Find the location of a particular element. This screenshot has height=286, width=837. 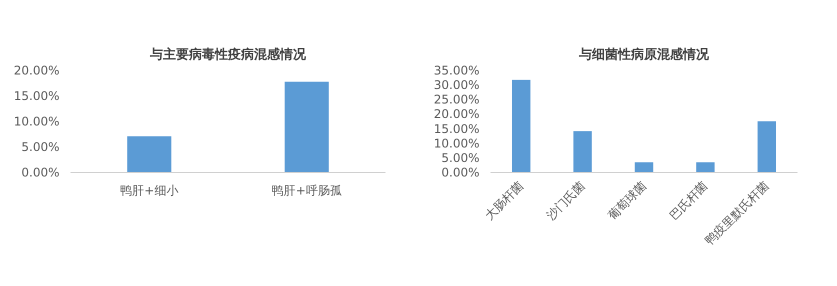

x-tick-label: 巴氏杆菌 is located at coordinates (688, 200).